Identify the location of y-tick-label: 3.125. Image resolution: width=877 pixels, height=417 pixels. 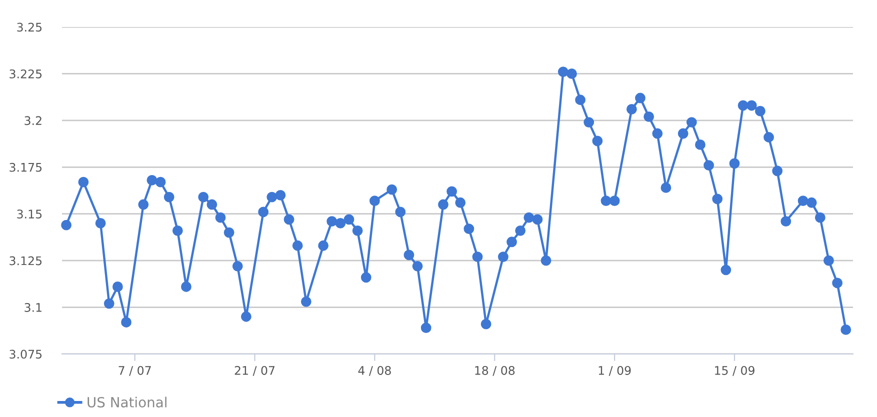
(26, 261).